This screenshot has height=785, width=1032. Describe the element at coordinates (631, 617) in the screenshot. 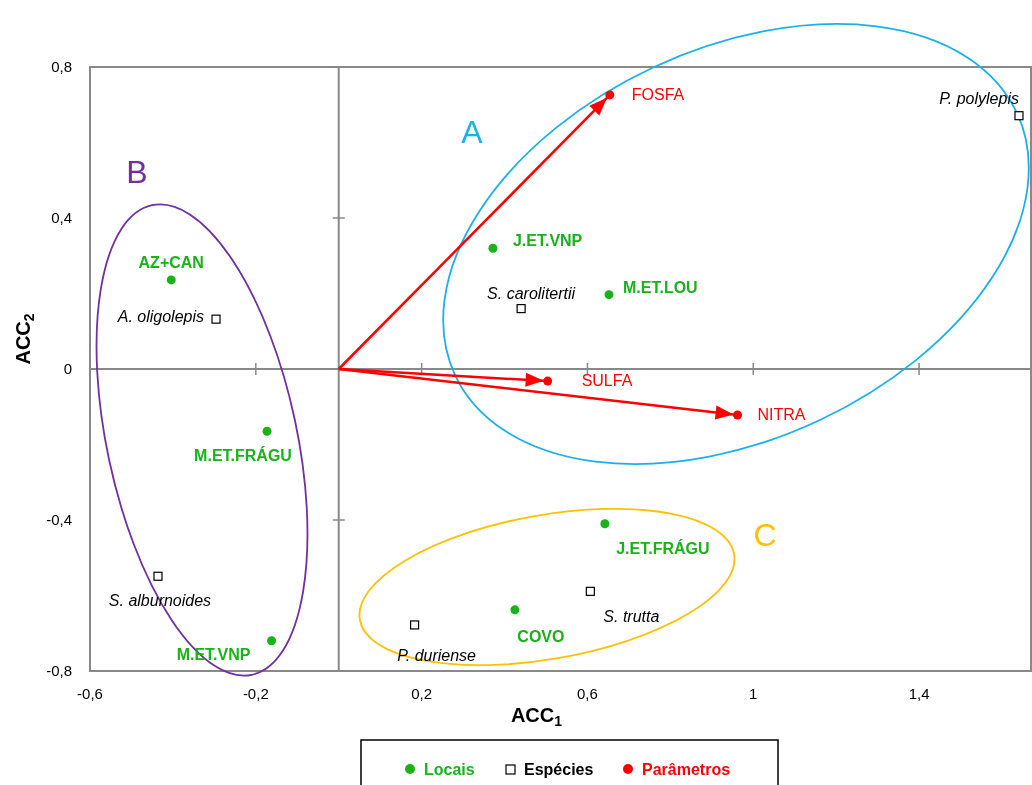

I see `data-label: S. trutta` at that location.